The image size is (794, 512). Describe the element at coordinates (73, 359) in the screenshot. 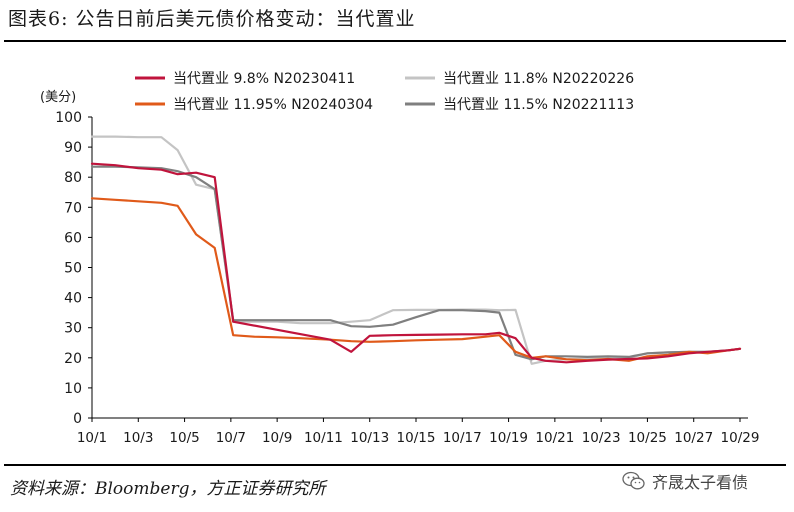

I see `y-tick-label: 20` at that location.